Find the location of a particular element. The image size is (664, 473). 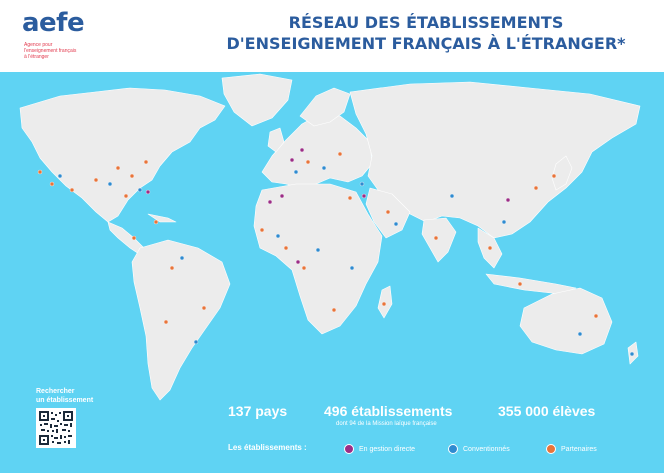

title-line-1: RÉSEAU DES ÉTABLISSEMENTS is located at coordinates (426, 22).